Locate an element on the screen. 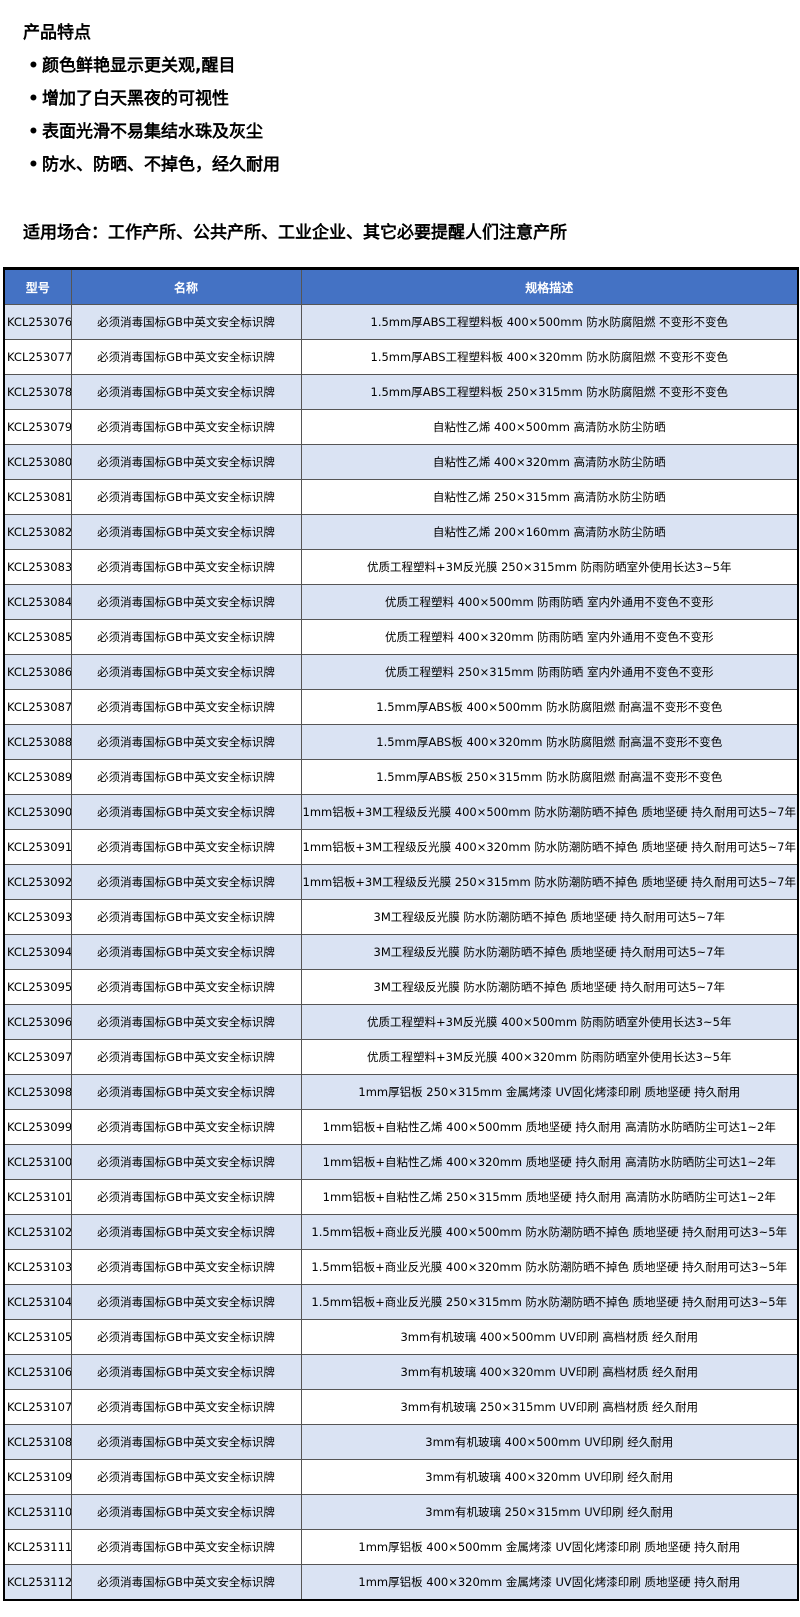  cell-spec: 优质工程塑料 250×315mm 防雨防晒 室内外通用不变色不变形 is located at coordinates (549, 672).